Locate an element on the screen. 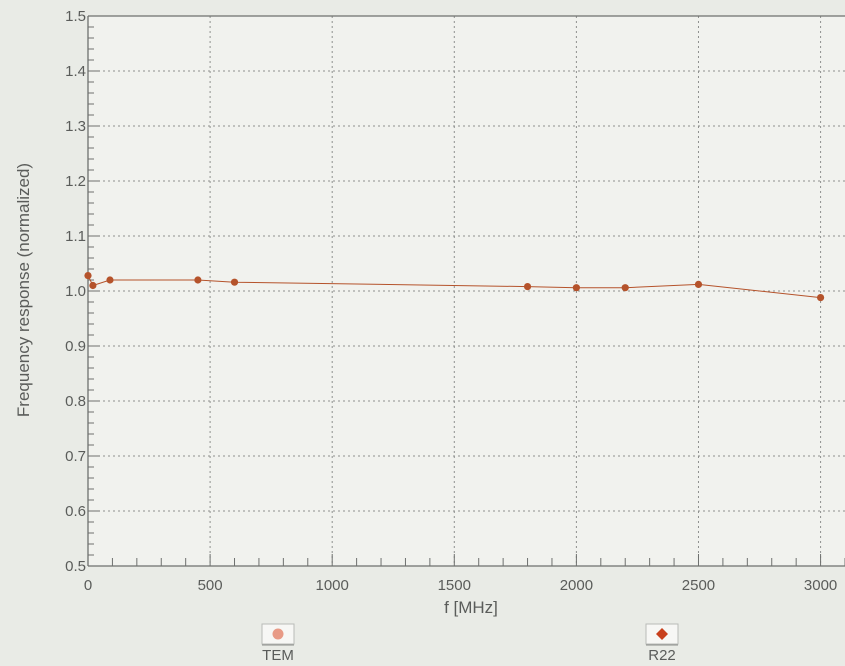  y-tick-label: 0.7 is located at coordinates (75, 456).